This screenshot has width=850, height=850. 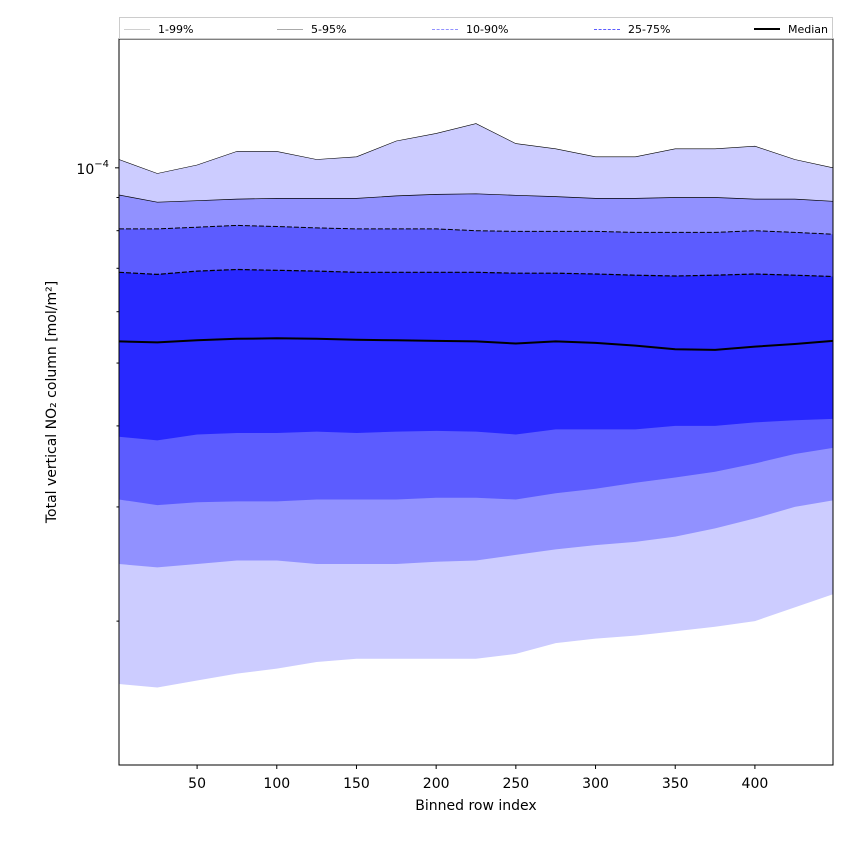 I want to click on x-tick-label: 100, so click(x=276, y=784).